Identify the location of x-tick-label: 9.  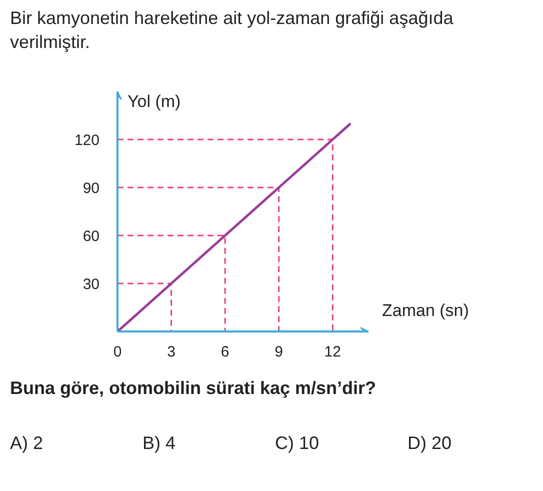
(279, 352).